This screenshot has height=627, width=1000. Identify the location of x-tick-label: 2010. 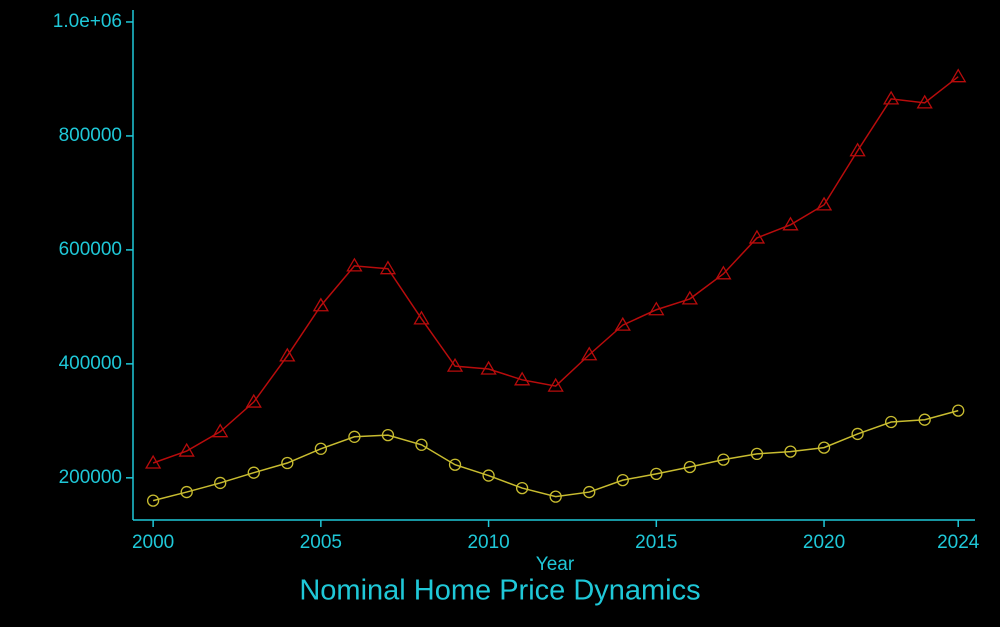
(488, 542).